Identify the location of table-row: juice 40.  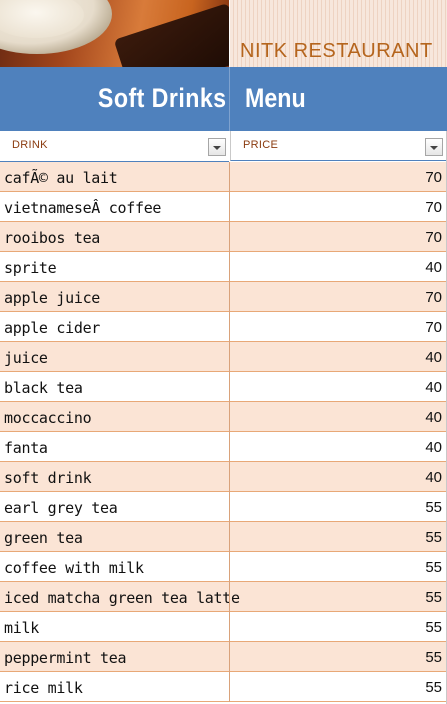
(223, 357).